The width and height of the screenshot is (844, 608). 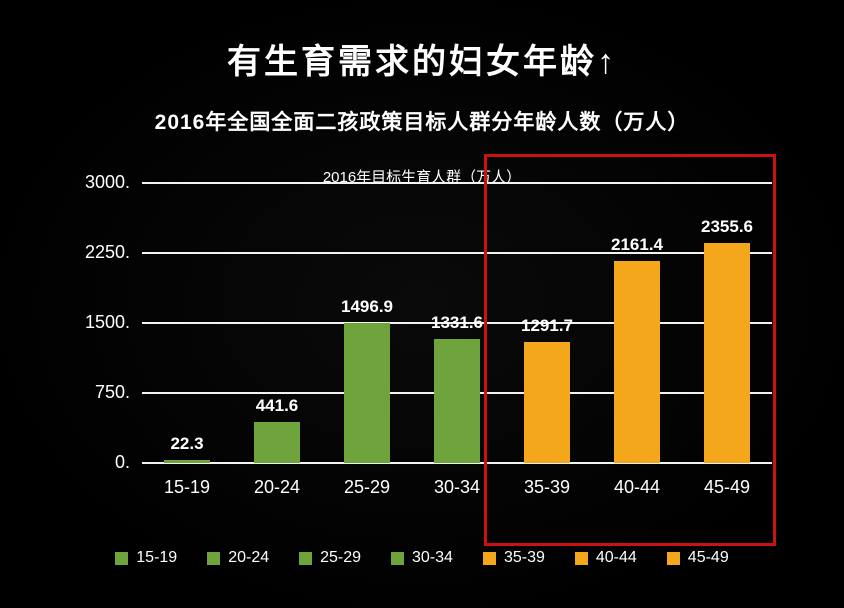 What do you see at coordinates (616, 557) in the screenshot?
I see `legend-label: 40-44` at bounding box center [616, 557].